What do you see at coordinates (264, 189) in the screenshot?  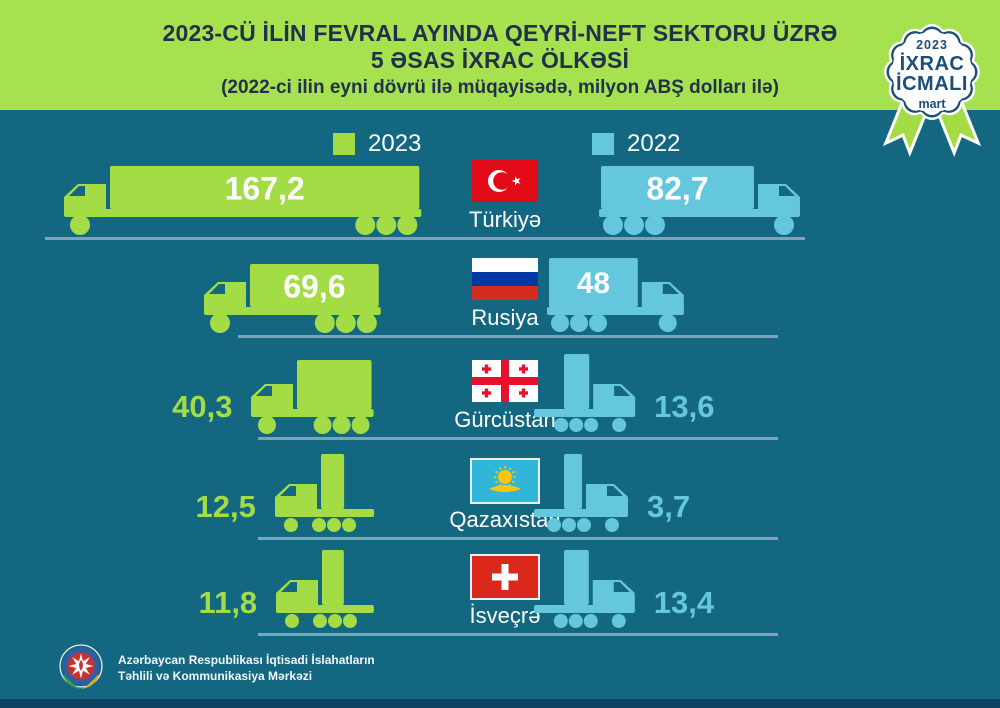 I see `svg-text: 167,2` at bounding box center [264, 189].